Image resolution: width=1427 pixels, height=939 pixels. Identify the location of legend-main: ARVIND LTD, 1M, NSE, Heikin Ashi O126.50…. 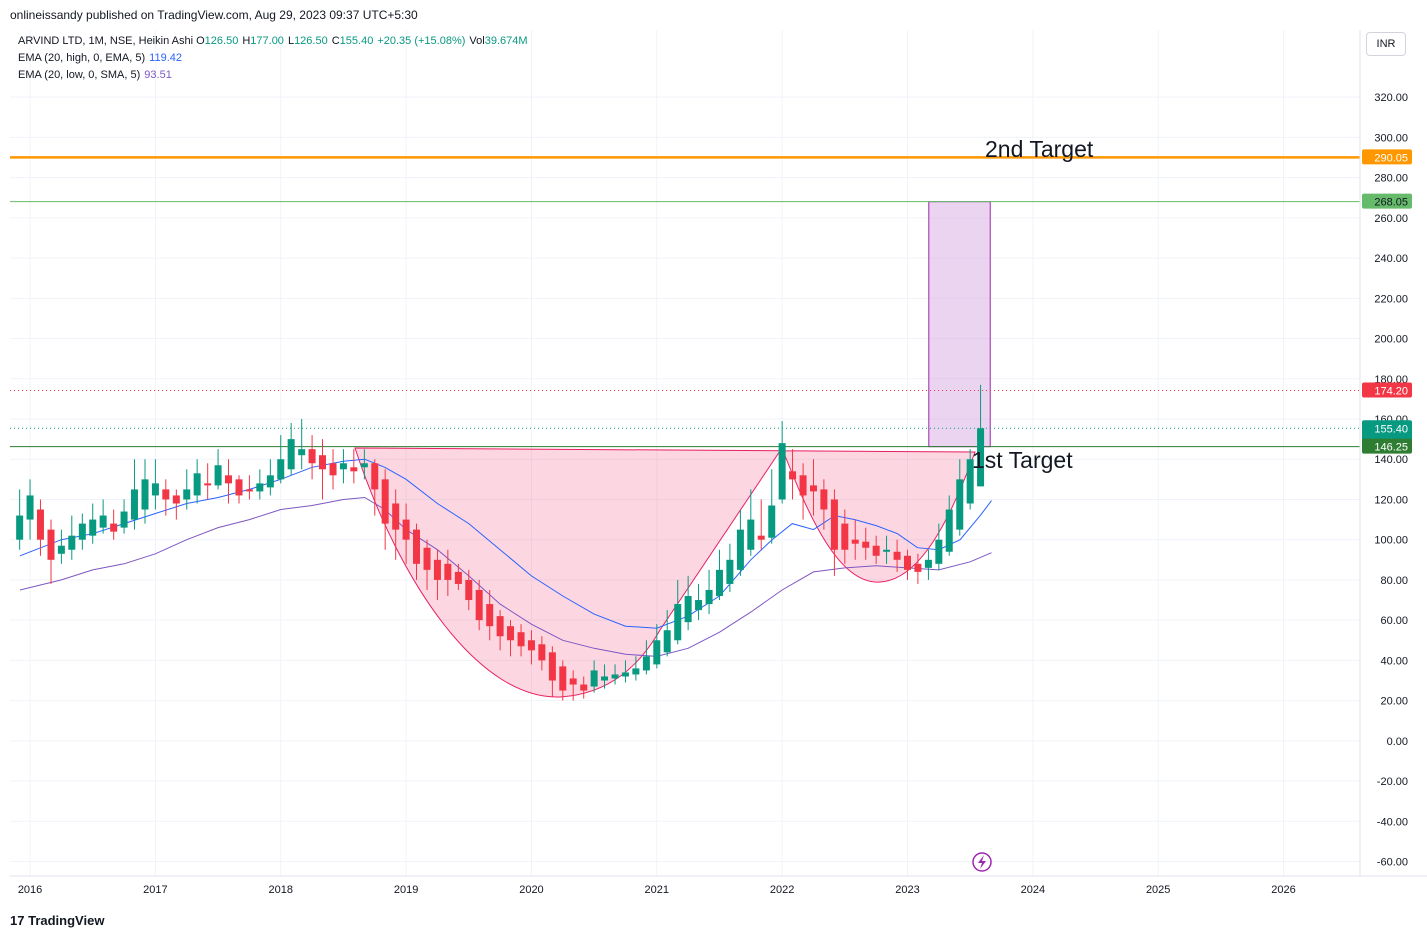
(275, 41).